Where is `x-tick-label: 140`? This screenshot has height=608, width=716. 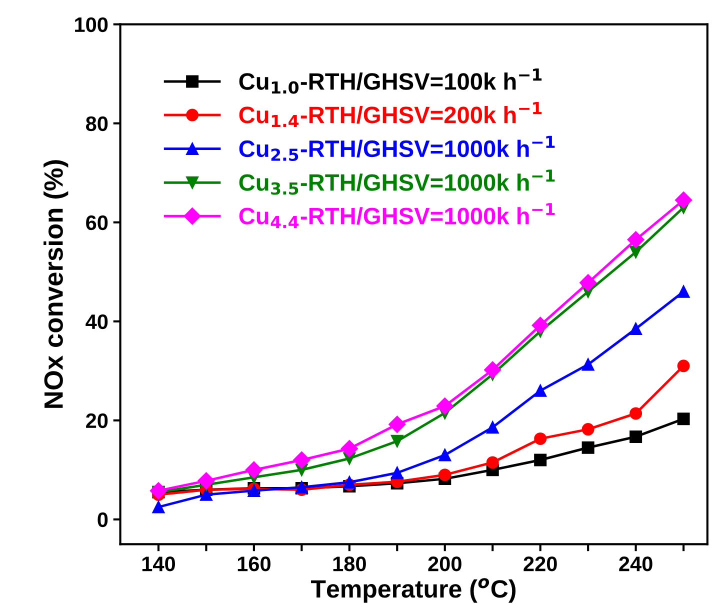
x-tick-label: 140 is located at coordinates (158, 564).